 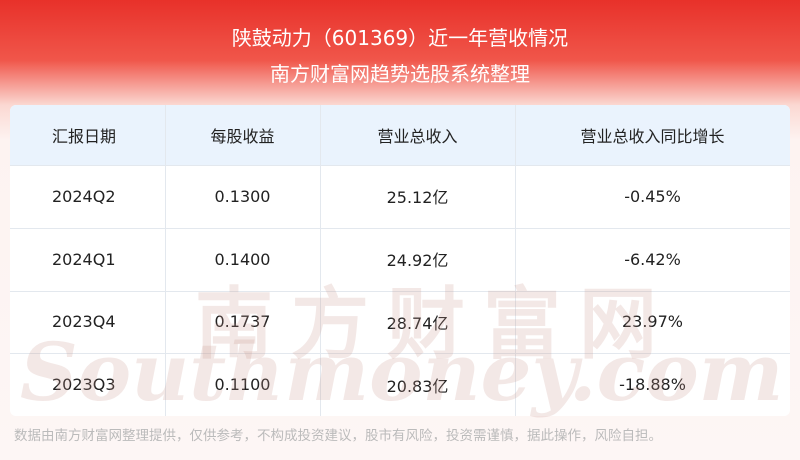 I want to click on watermark-cn: 南方财富网, so click(x=435, y=325).